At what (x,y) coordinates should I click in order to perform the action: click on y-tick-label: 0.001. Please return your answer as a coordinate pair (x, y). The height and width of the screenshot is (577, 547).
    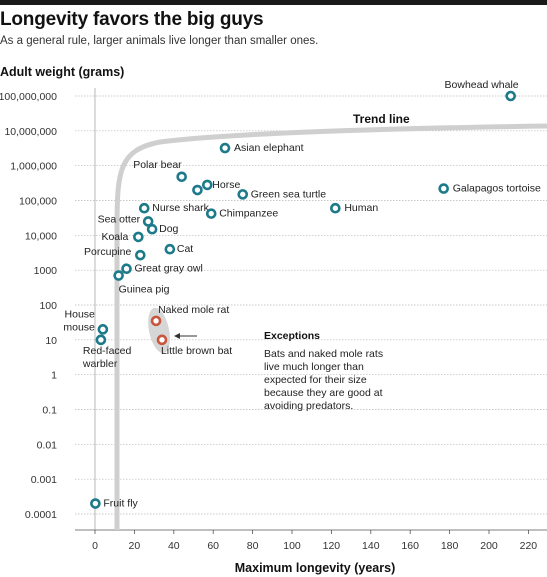
    Looking at the image, I should click on (44, 480).